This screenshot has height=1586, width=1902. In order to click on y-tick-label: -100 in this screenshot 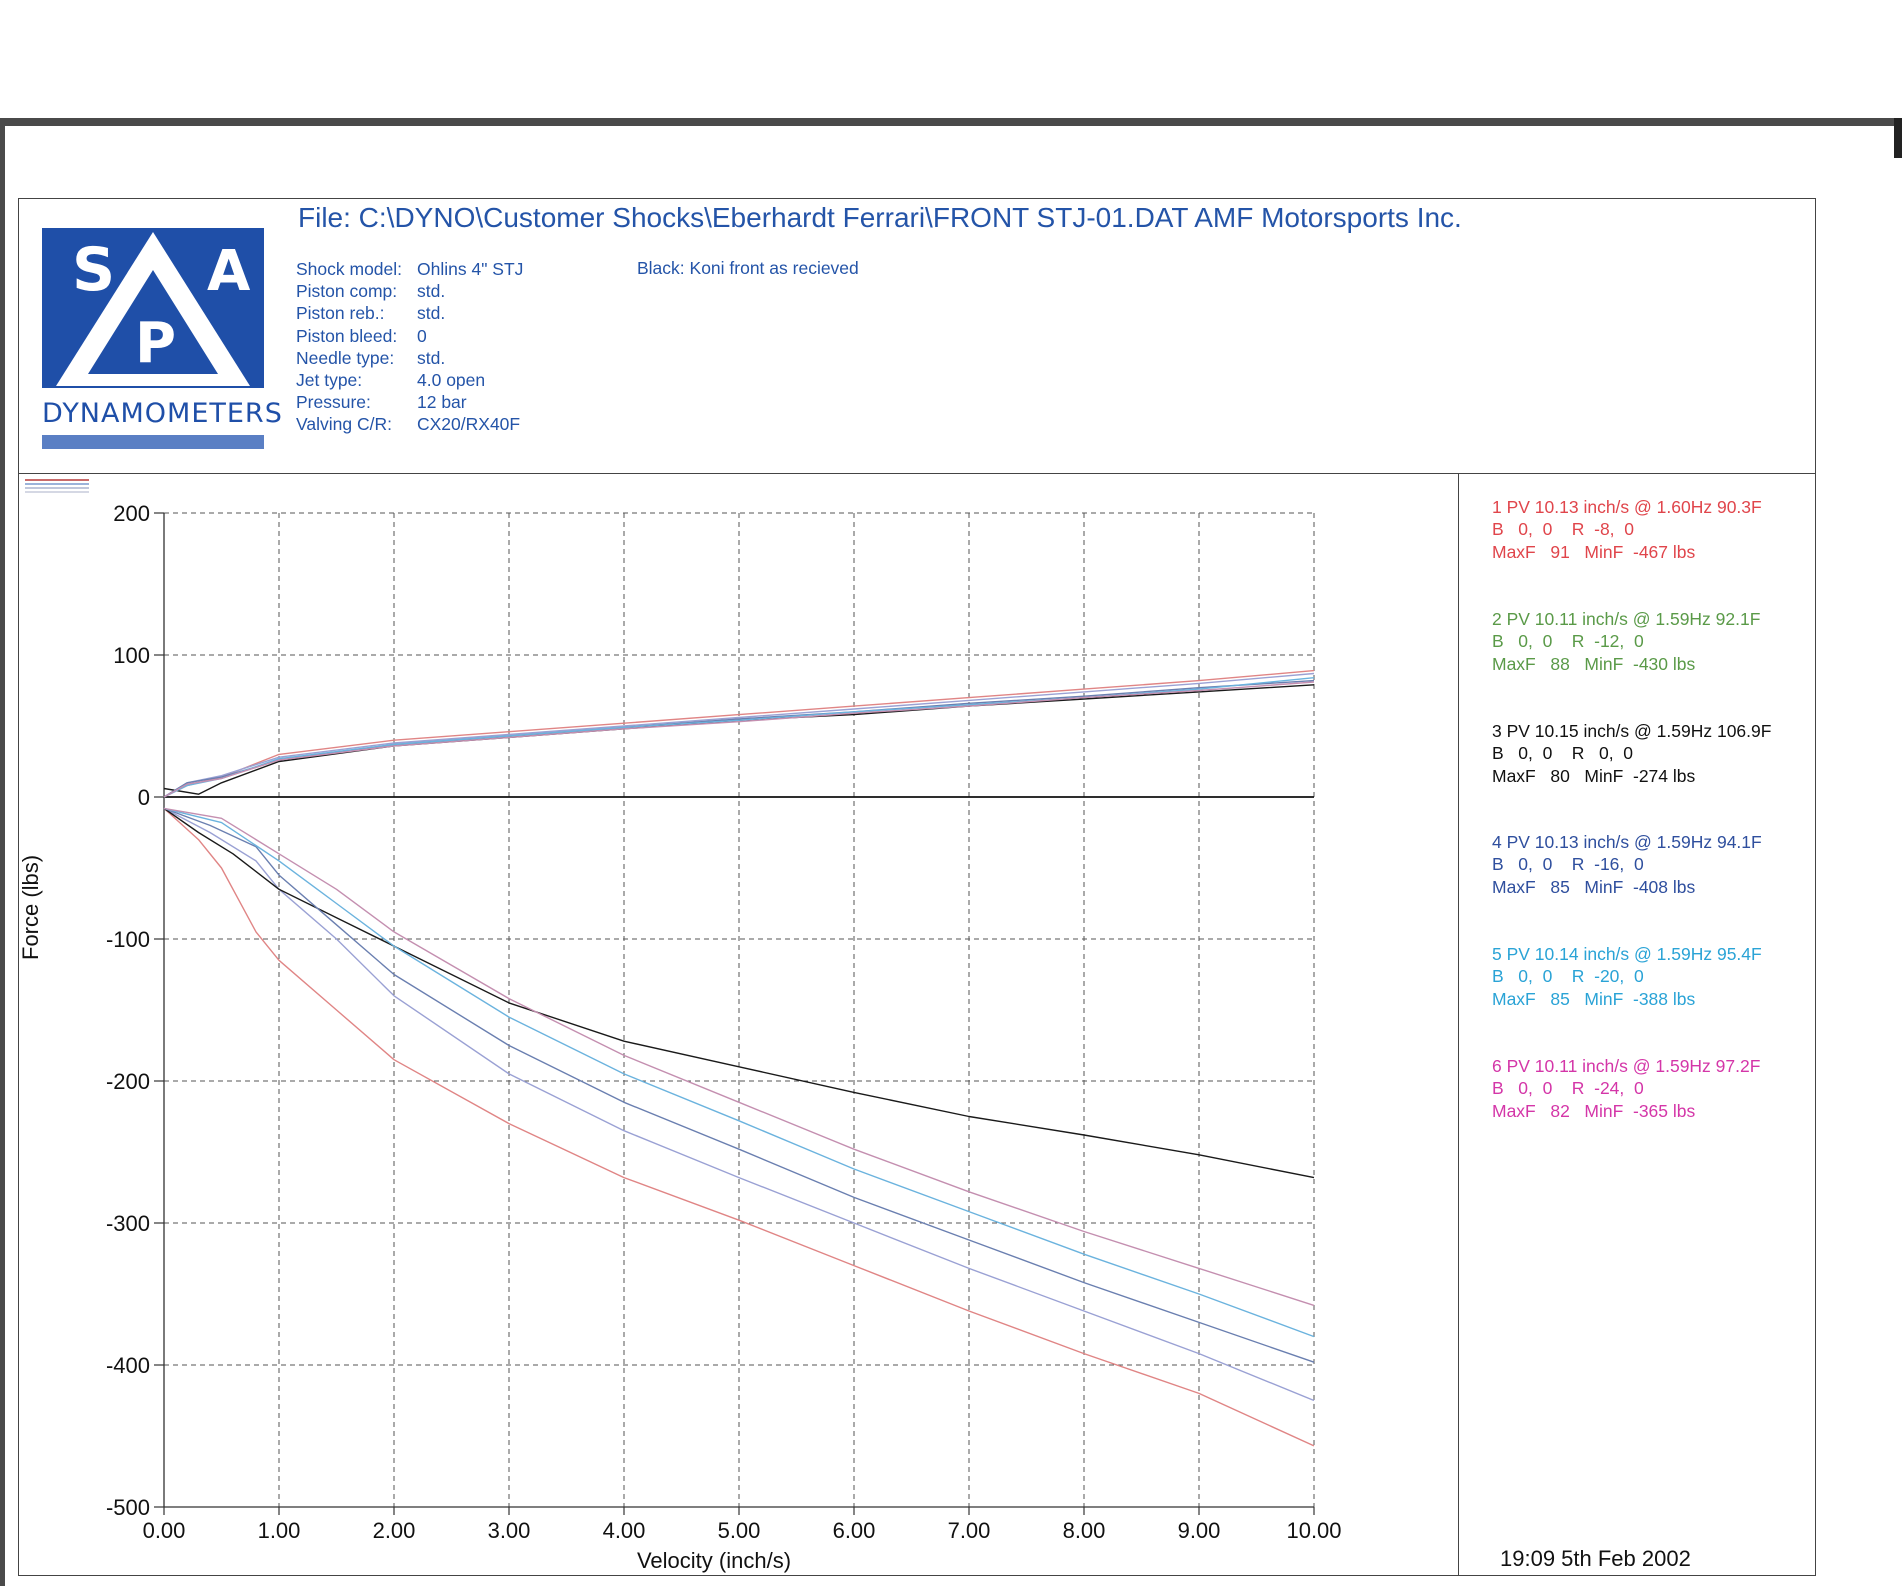, I will do `click(128, 939)`.